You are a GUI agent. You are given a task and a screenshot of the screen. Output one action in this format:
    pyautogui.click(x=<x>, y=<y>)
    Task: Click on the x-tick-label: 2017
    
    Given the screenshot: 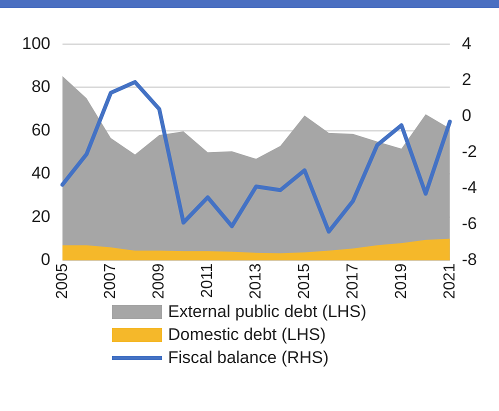 What is the action you would take?
    pyautogui.click(x=353, y=281)
    